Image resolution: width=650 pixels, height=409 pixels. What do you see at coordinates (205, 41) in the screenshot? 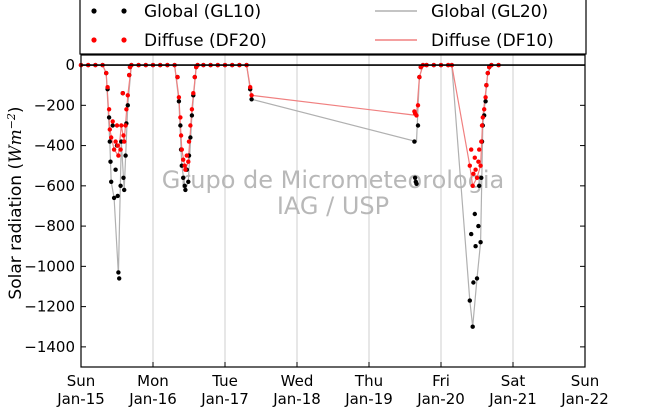
I see `legend-label: Diffuse (DF20)` at bounding box center [205, 41].